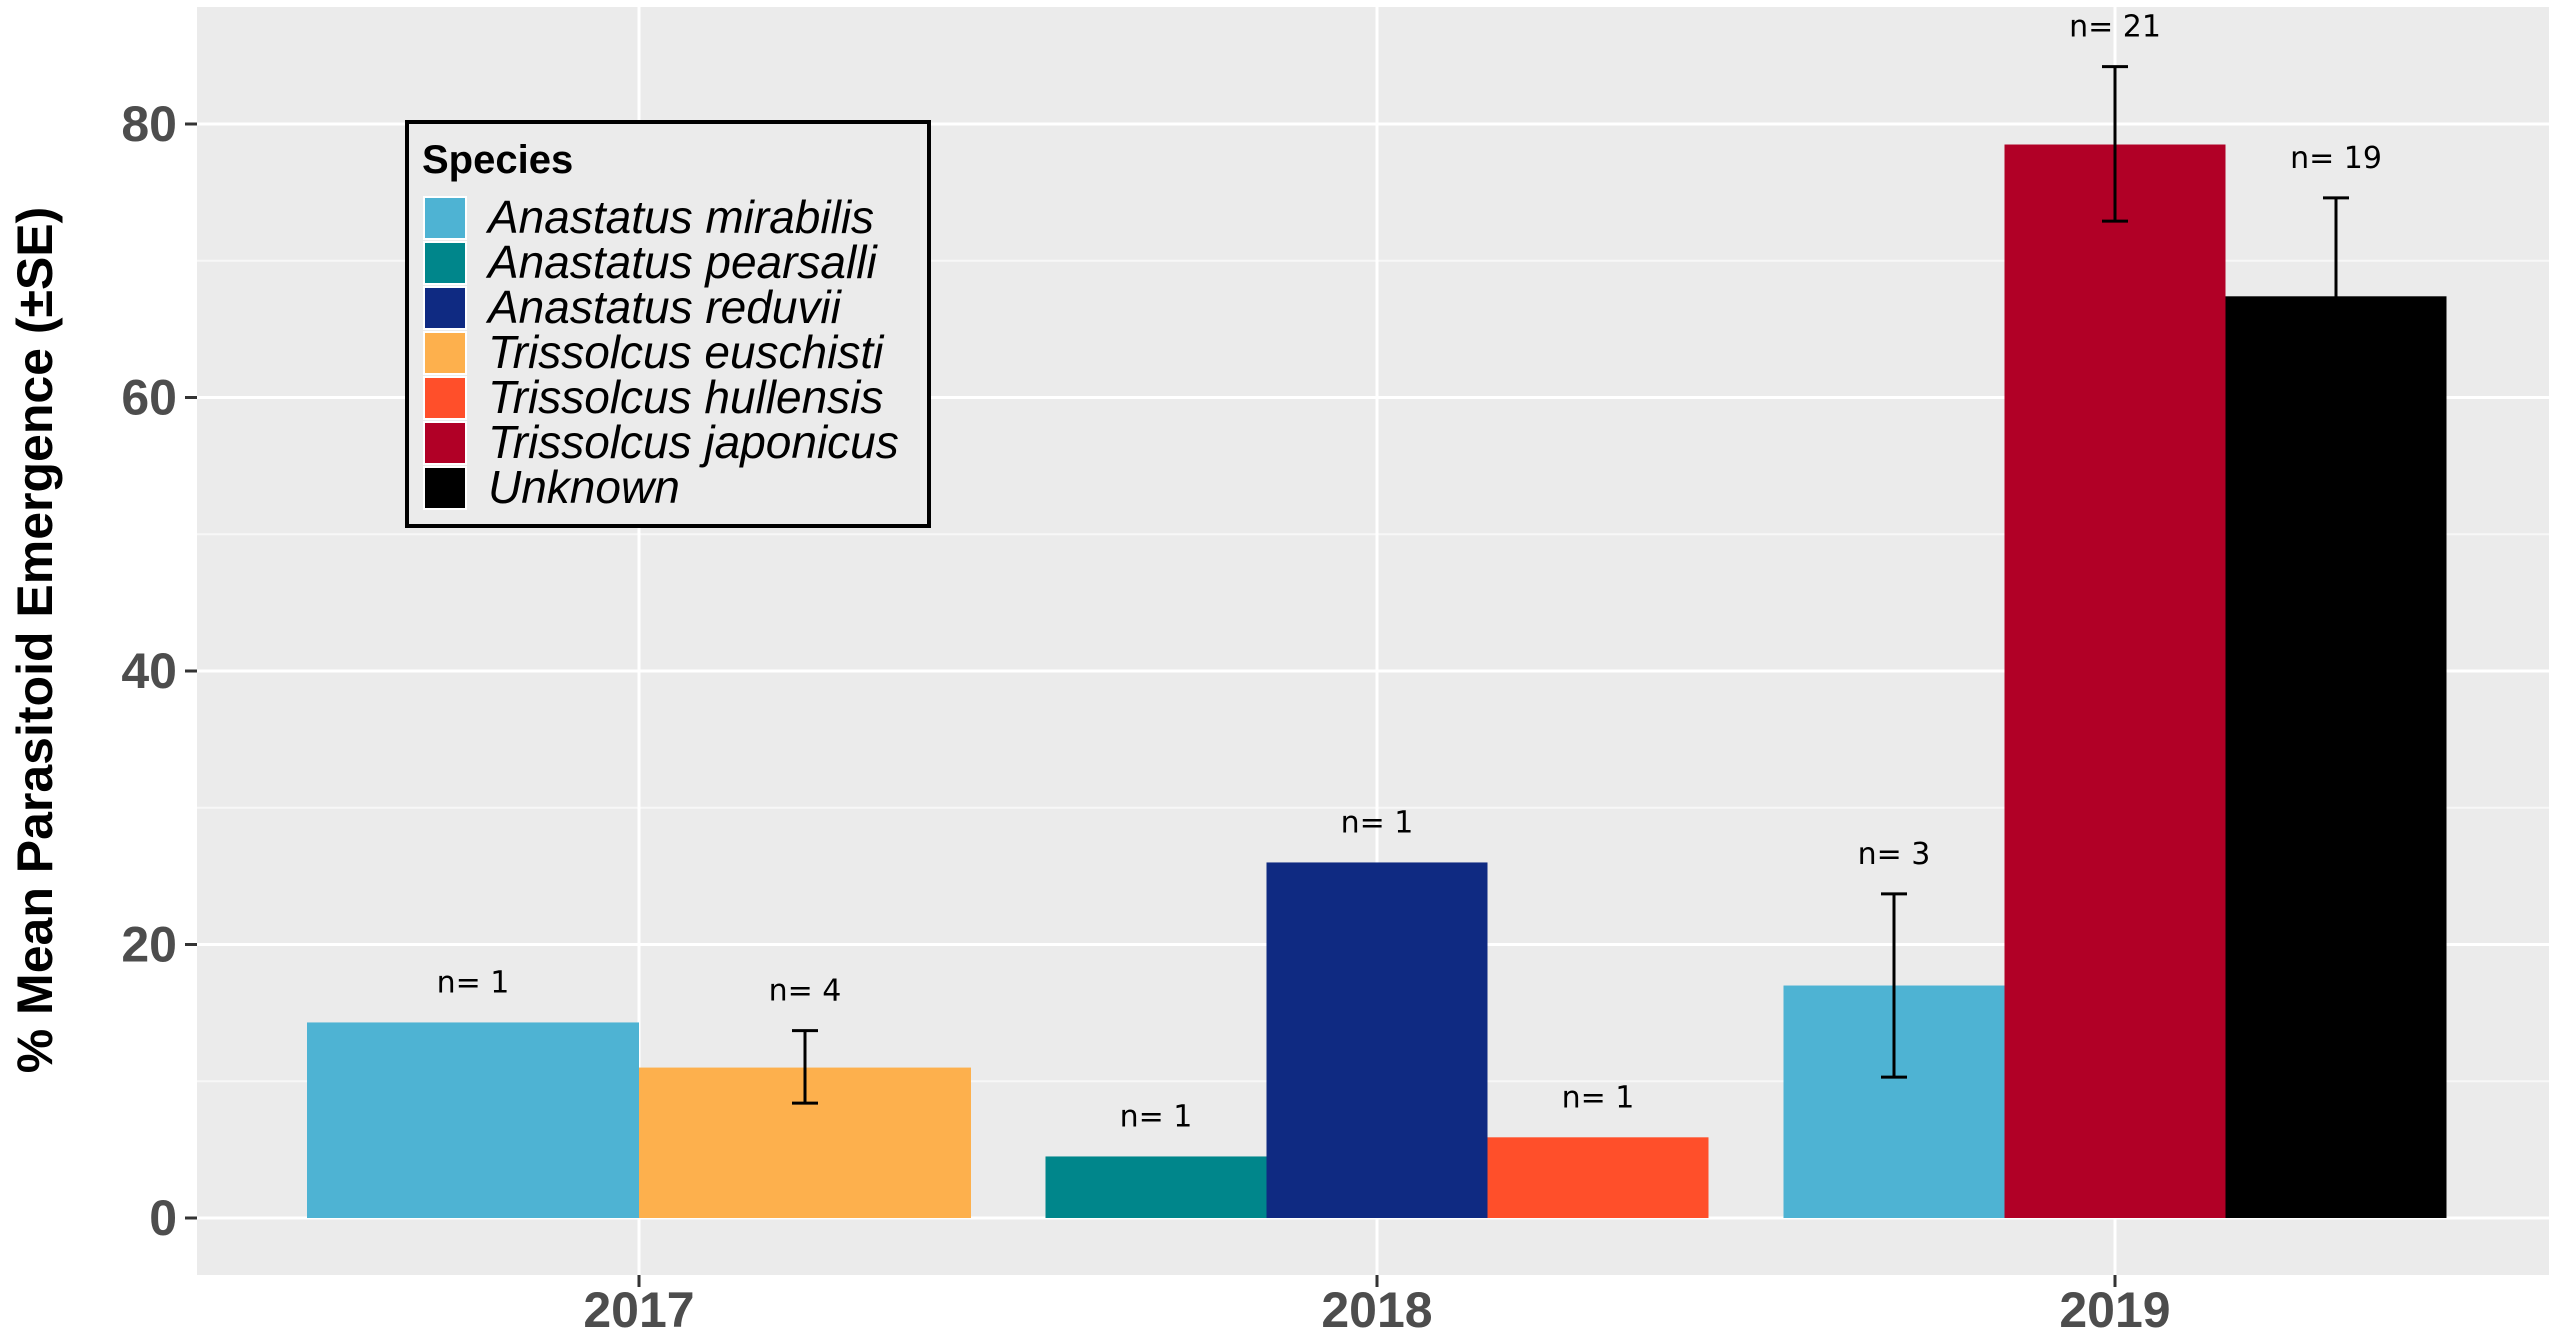 Image resolution: width=2549 pixels, height=1335 pixels. What do you see at coordinates (149, 671) in the screenshot?
I see `y-tick-label: 40` at bounding box center [149, 671].